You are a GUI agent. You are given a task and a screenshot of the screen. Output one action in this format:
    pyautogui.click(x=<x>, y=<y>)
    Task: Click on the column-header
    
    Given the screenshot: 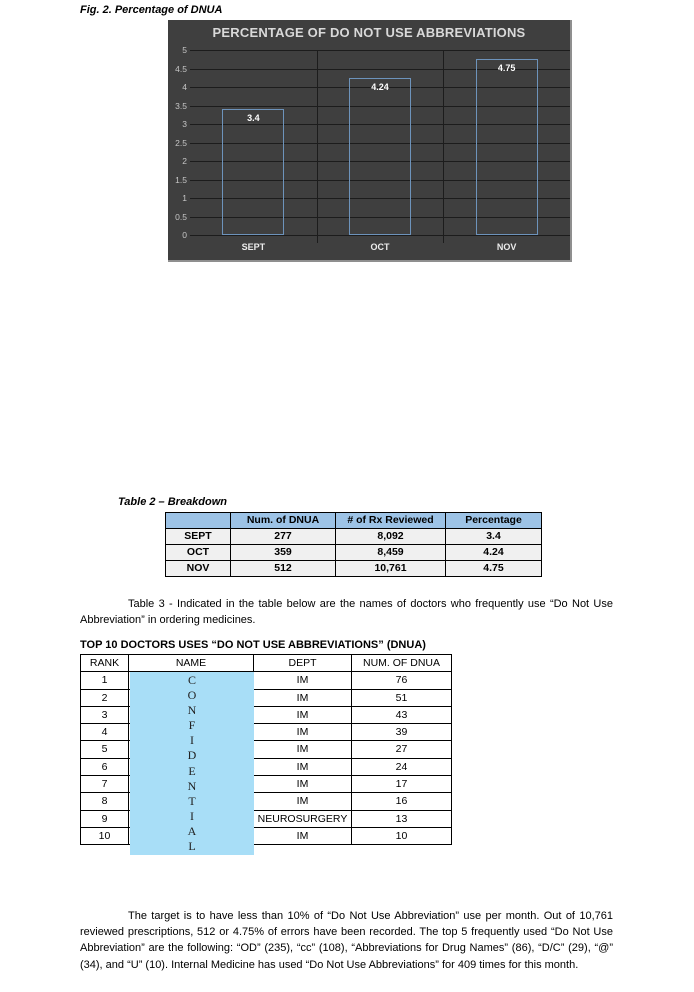 What is the action you would take?
    pyautogui.click(x=198, y=520)
    